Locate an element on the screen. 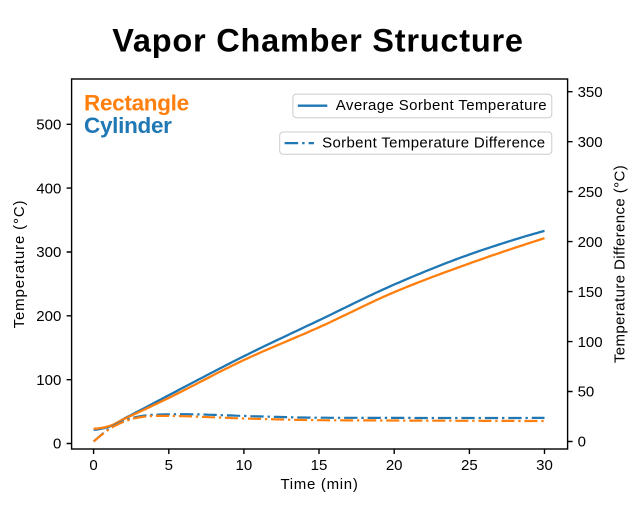 The height and width of the screenshot is (507, 636). svg-text: Temperature Difference (°C) is located at coordinates (620, 264).